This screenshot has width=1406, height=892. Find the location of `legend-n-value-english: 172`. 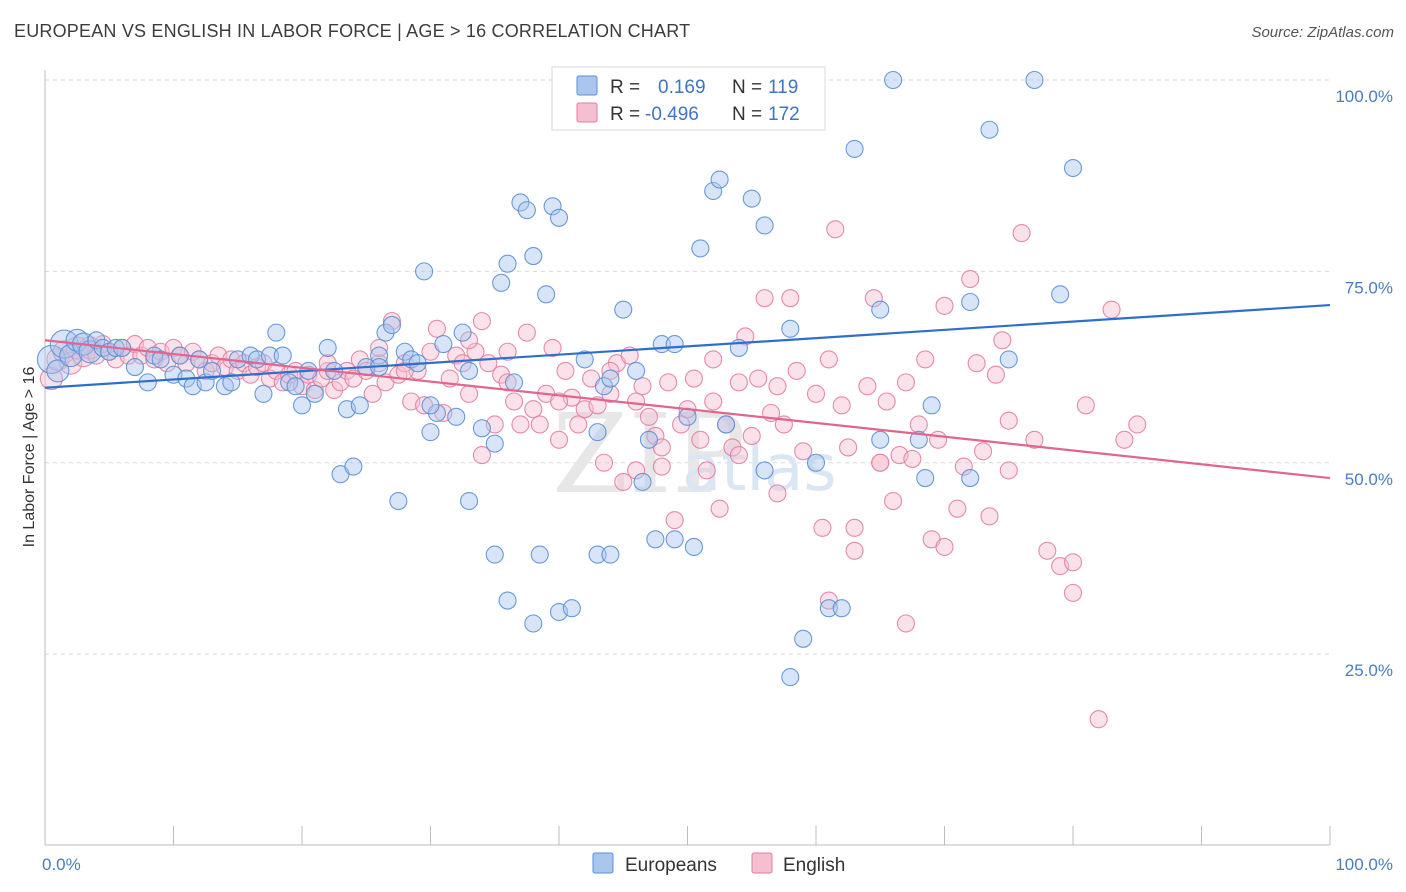

legend-n-value-english: 172 is located at coordinates (784, 114).